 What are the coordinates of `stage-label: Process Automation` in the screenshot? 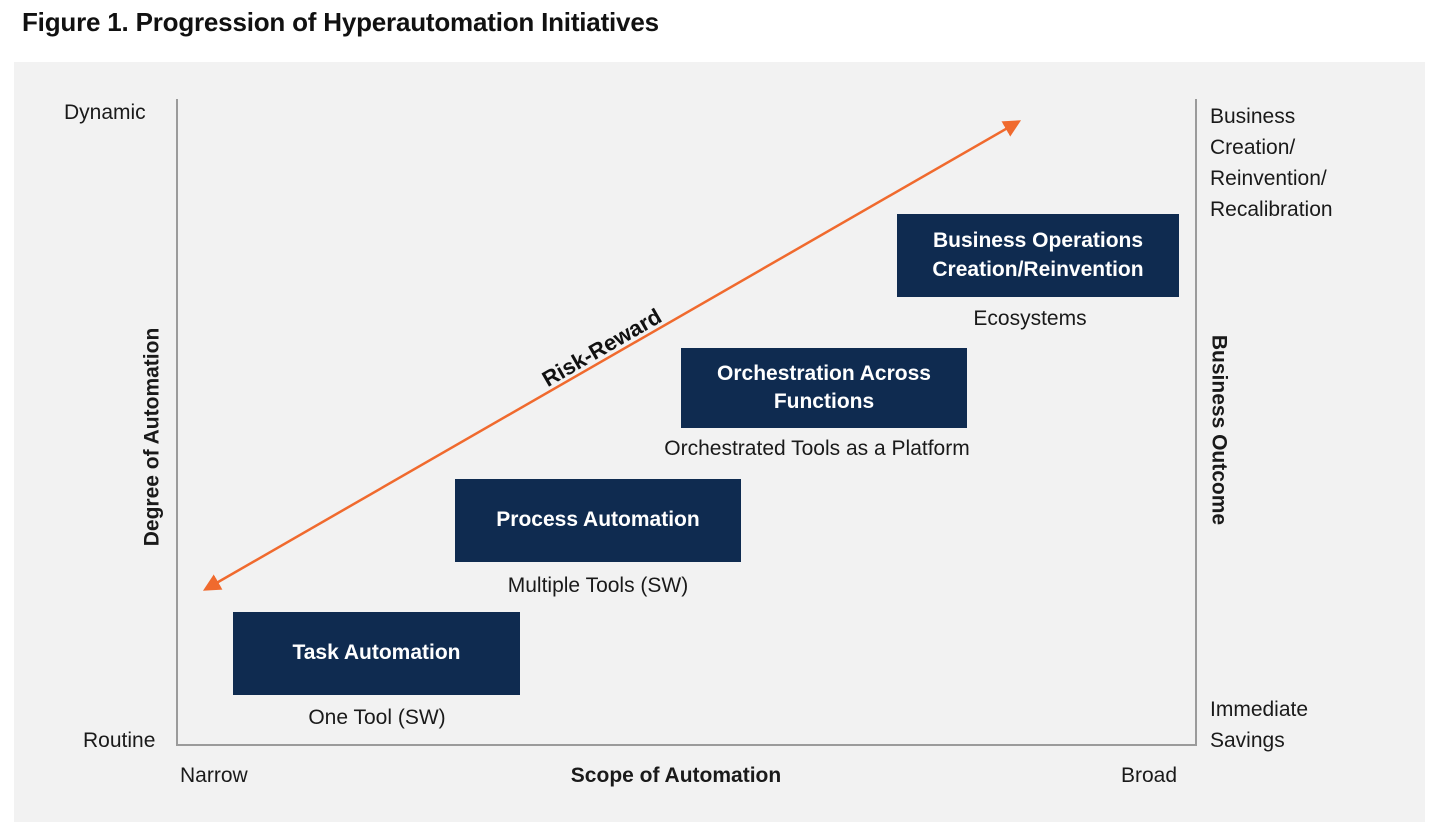 It's located at (598, 520).